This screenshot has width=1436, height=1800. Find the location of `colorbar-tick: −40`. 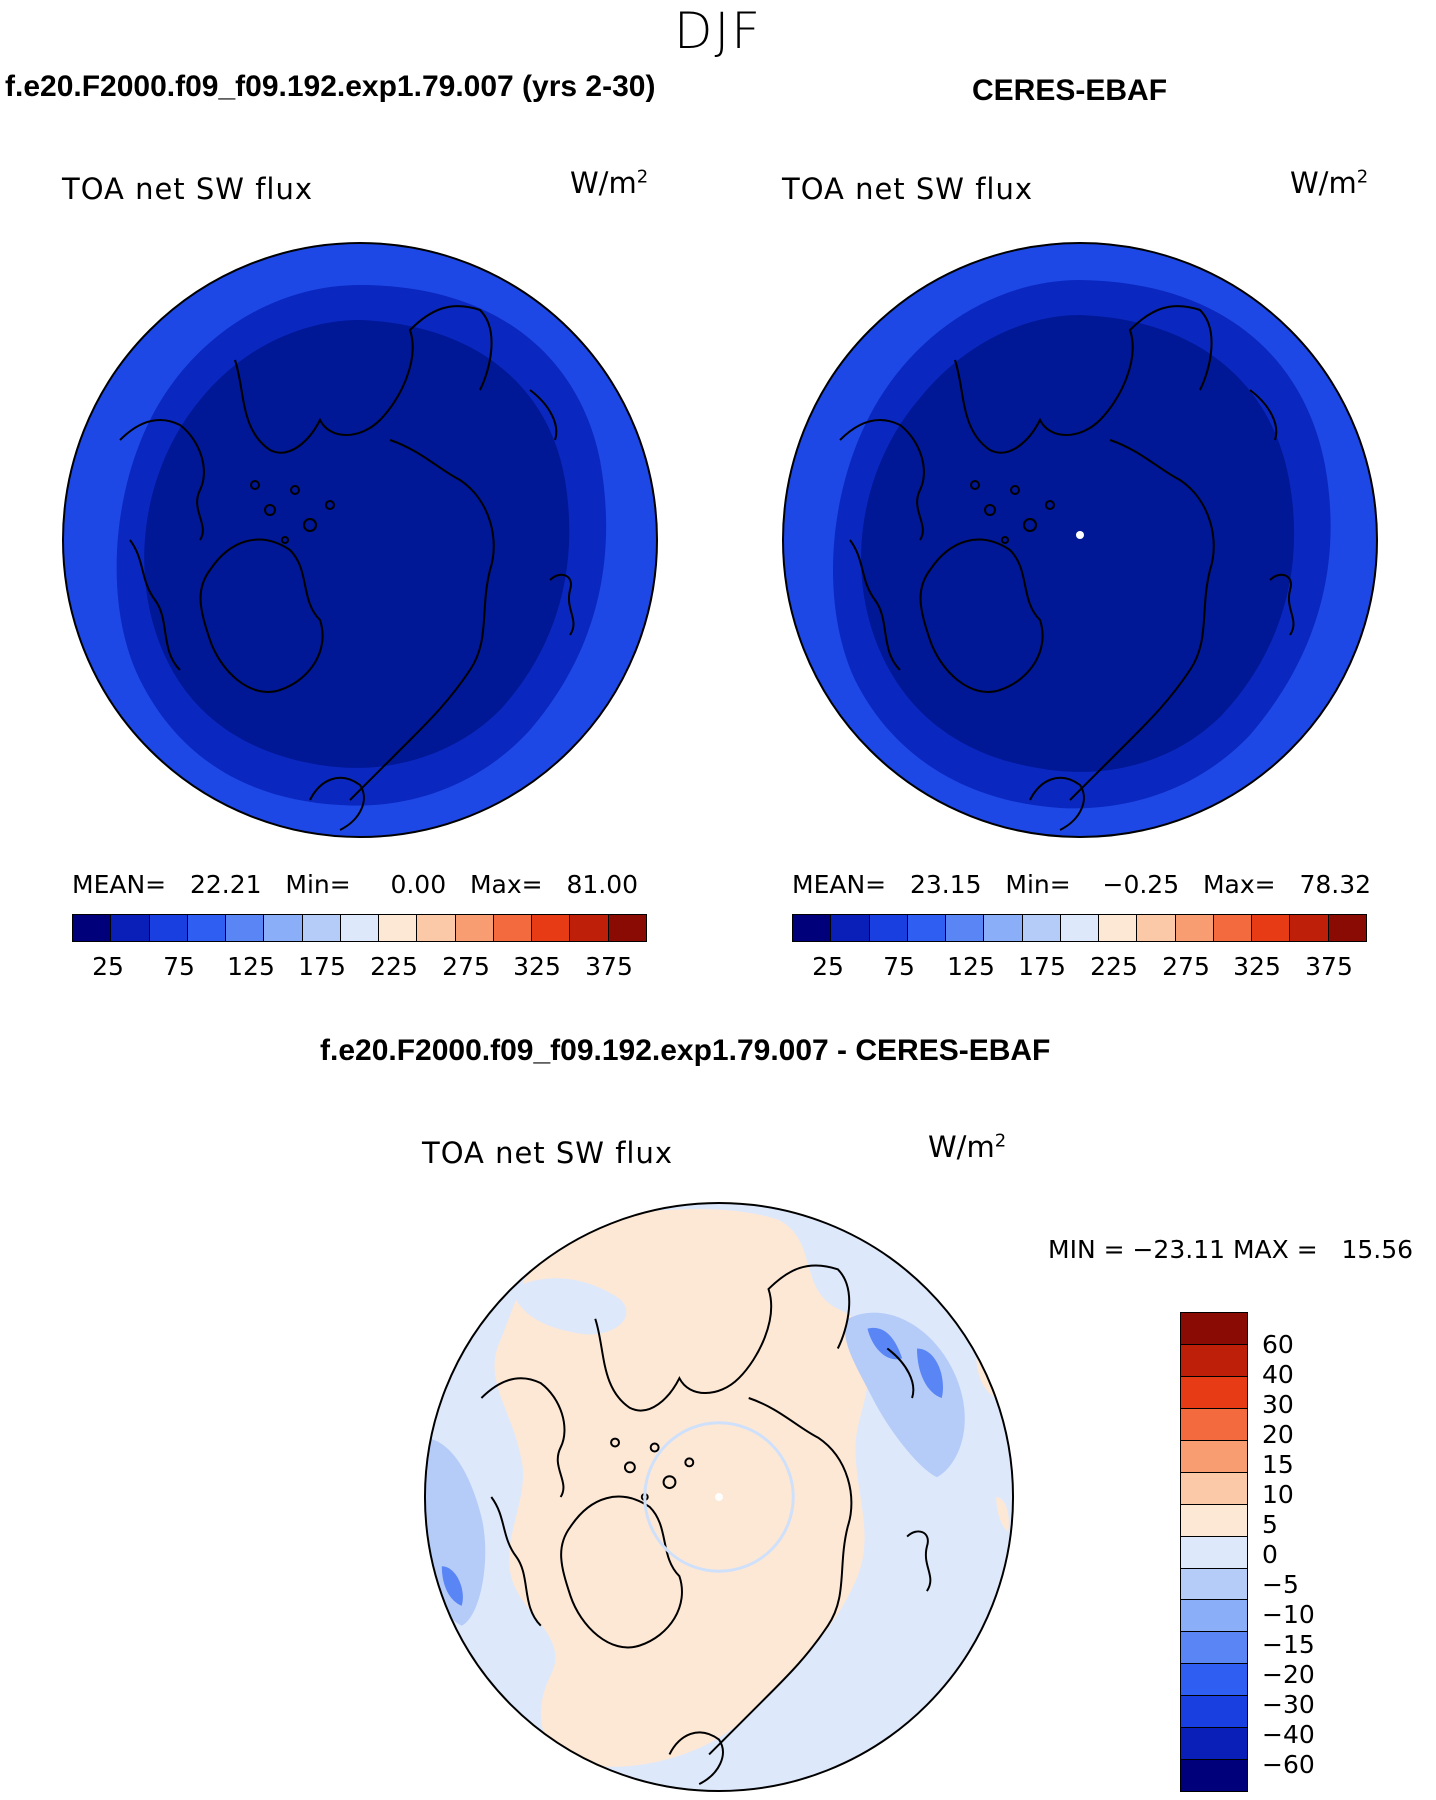

colorbar-tick: −40 is located at coordinates (1288, 1734).